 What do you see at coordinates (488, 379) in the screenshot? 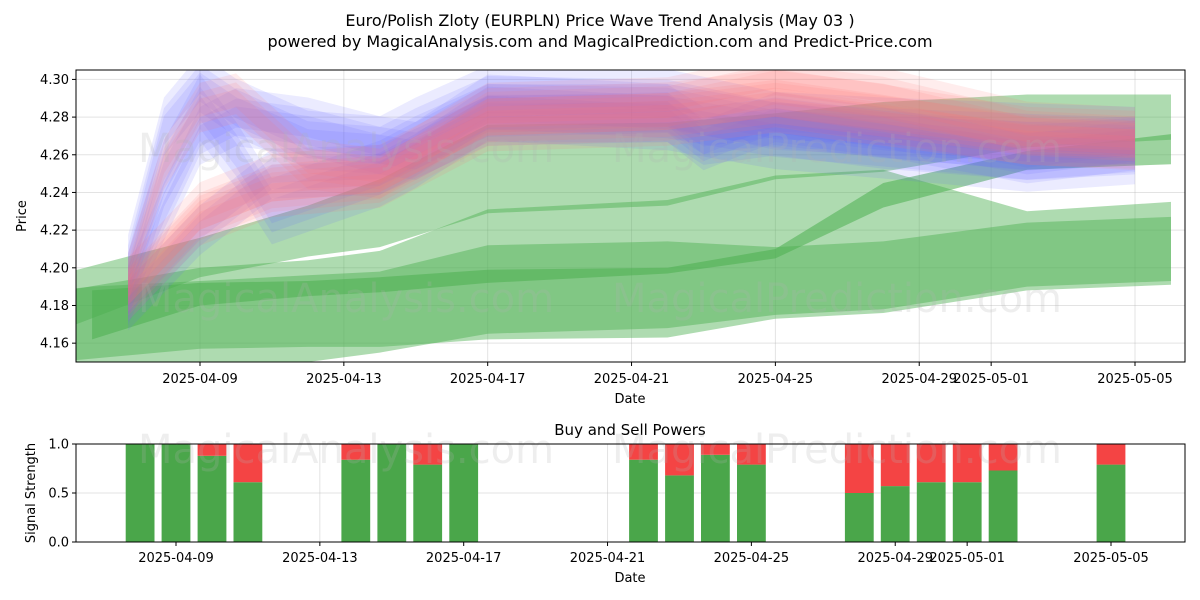
I see `price-x-tick-label: 2025-04-17` at bounding box center [488, 379].